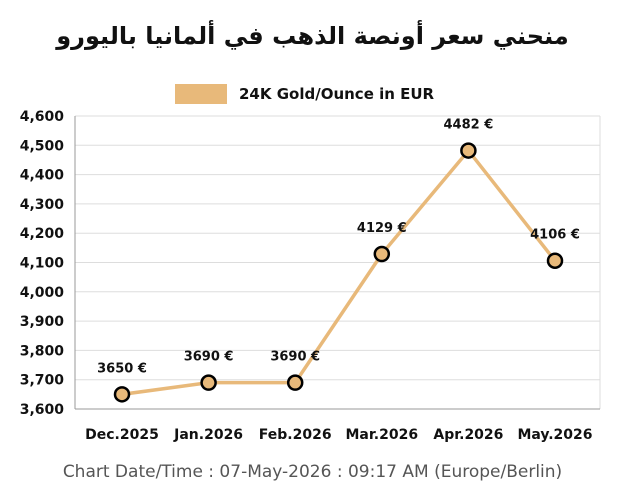  Describe the element at coordinates (42, 293) in the screenshot. I see `y-tick-label: 4,000` at that location.